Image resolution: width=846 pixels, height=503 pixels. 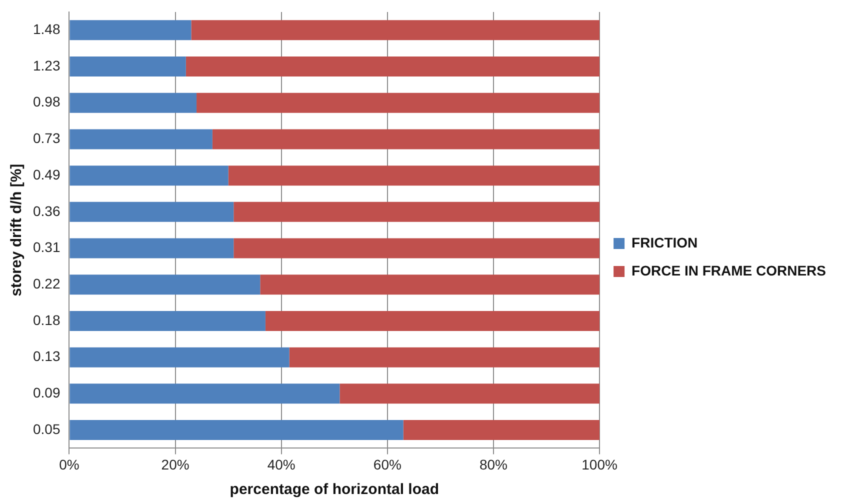 I want to click on y-tick-label: 0.22, so click(x=46, y=283).